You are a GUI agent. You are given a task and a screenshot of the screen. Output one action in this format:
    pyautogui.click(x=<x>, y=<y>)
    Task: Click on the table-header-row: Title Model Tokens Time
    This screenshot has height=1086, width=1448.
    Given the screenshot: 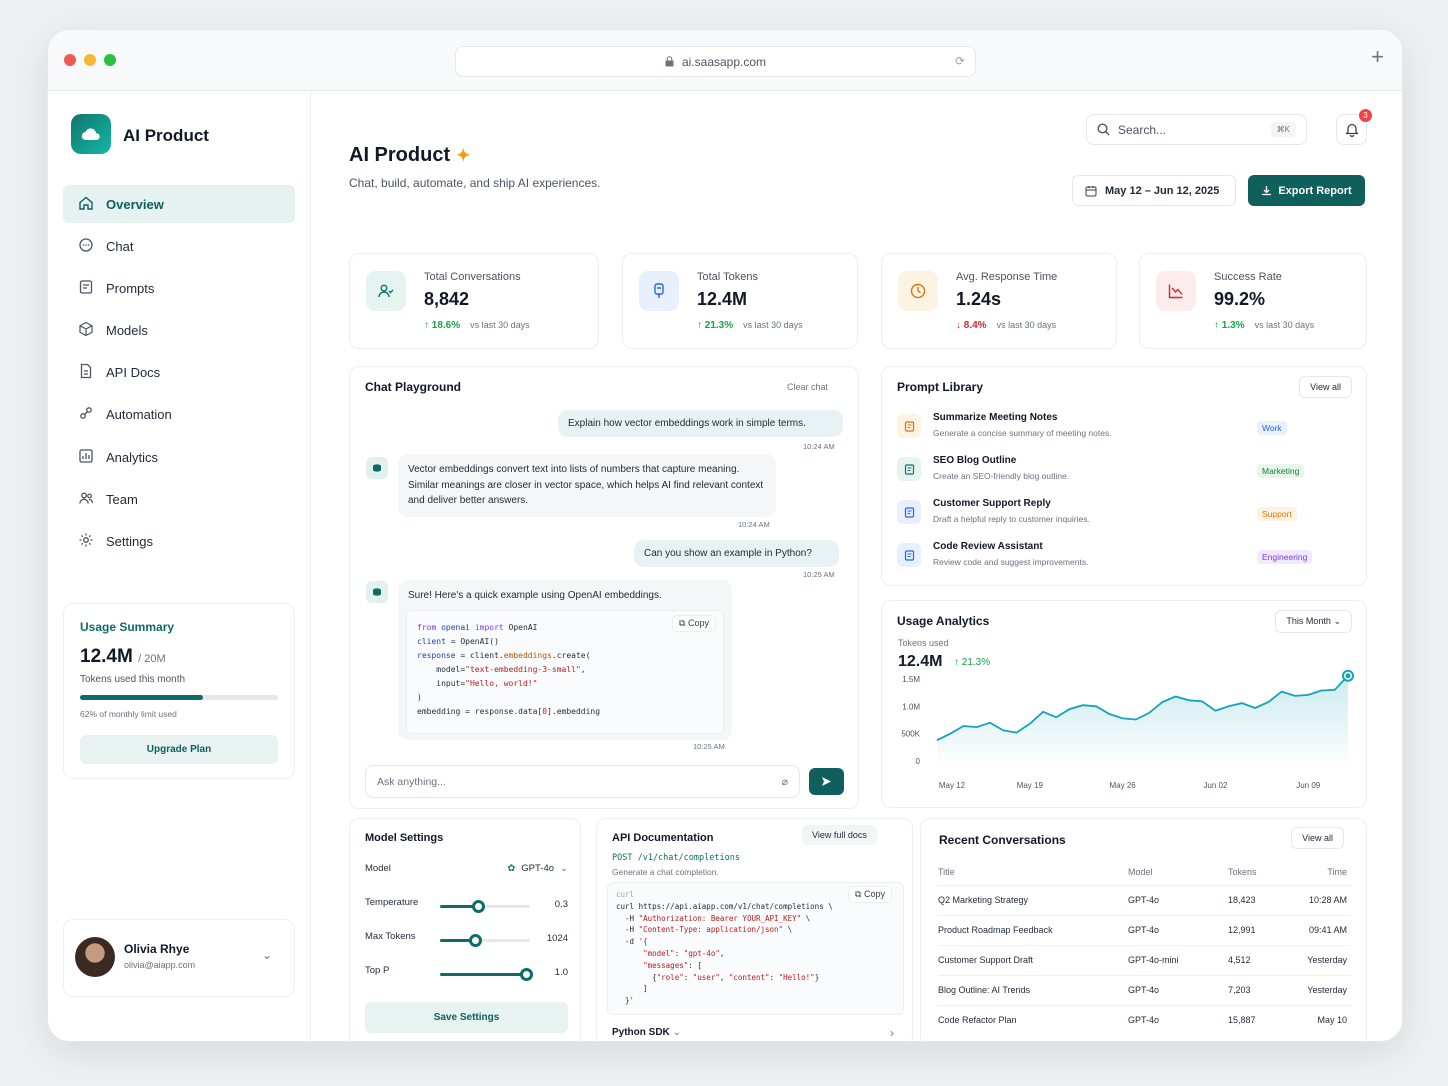 What is the action you would take?
    pyautogui.click(x=1144, y=872)
    